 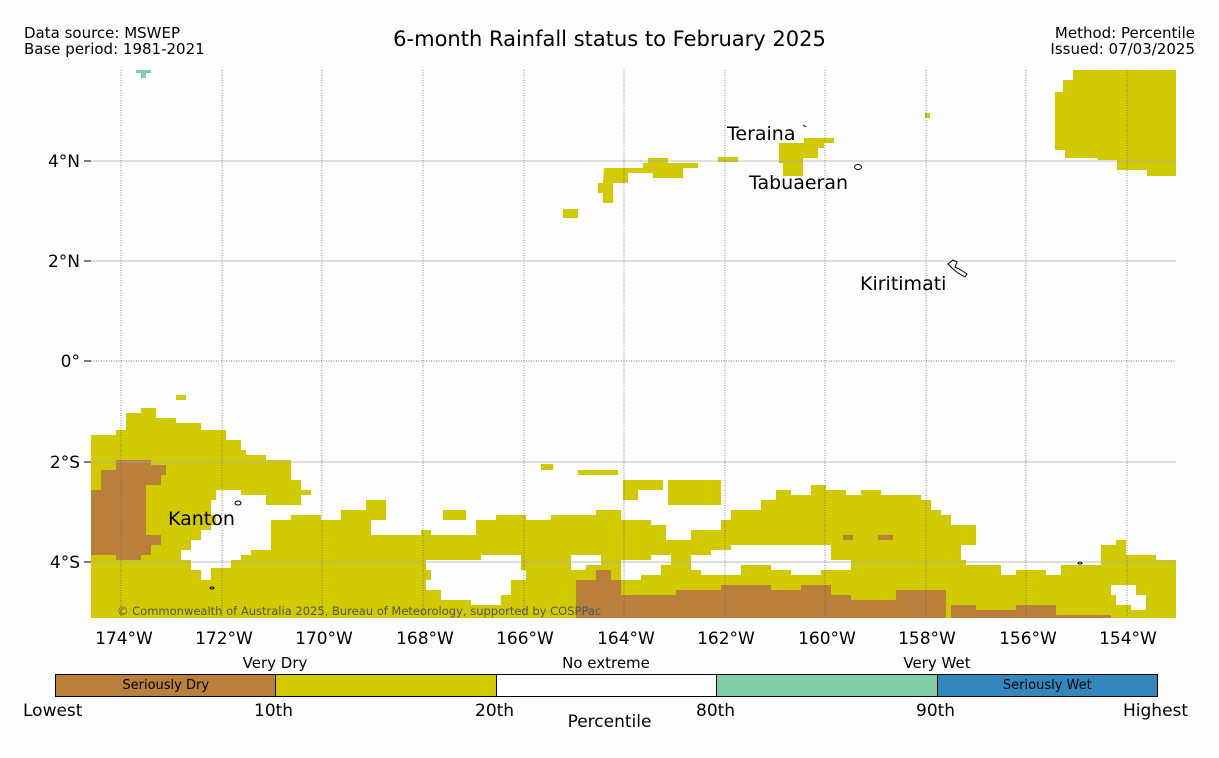 I want to click on legend-category-very-wet: Very Wet, so click(x=937, y=663).